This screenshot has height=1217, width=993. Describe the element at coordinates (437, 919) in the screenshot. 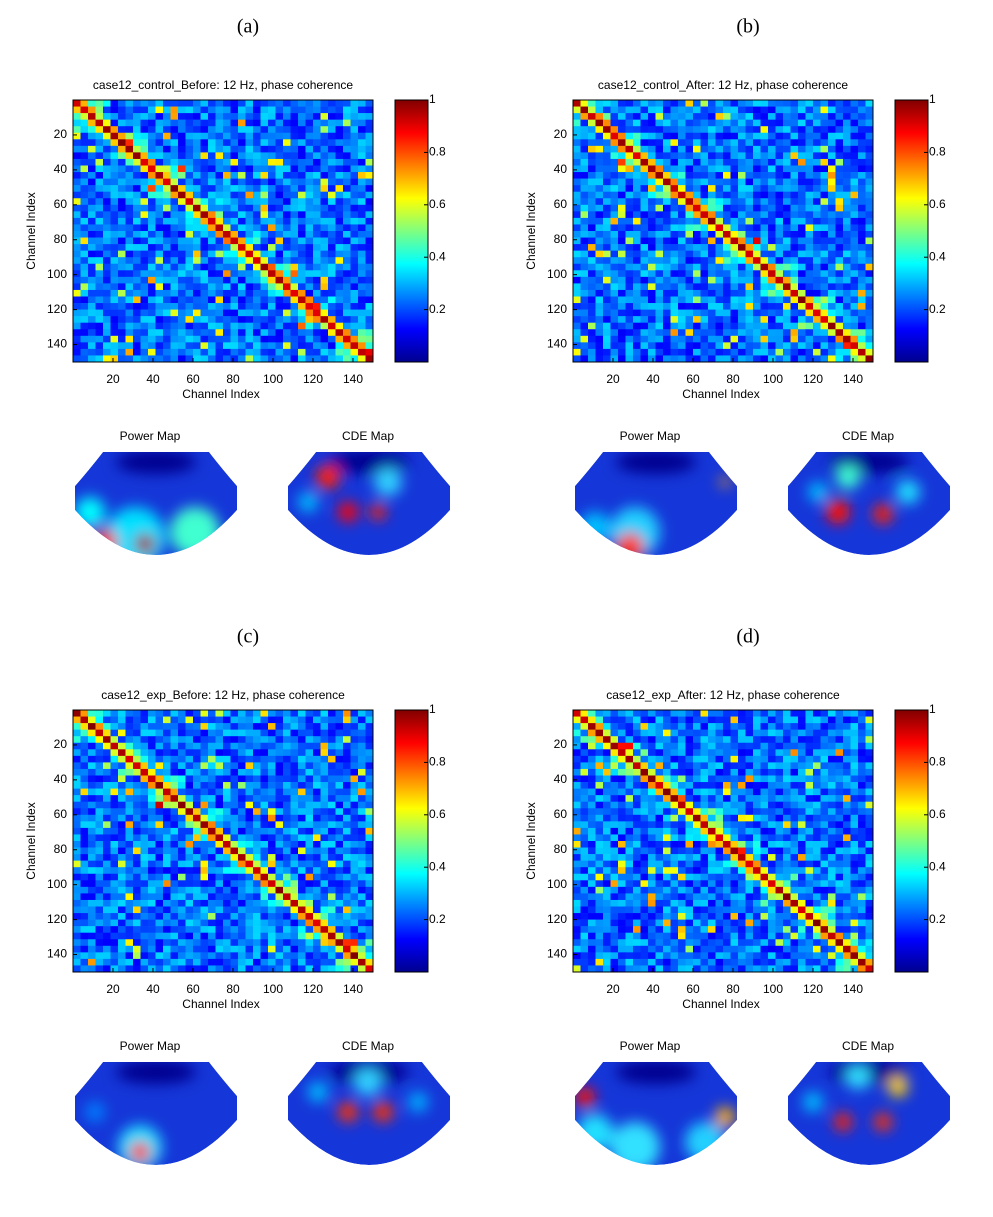

I see `colorbar-tick-label: 0.2` at that location.